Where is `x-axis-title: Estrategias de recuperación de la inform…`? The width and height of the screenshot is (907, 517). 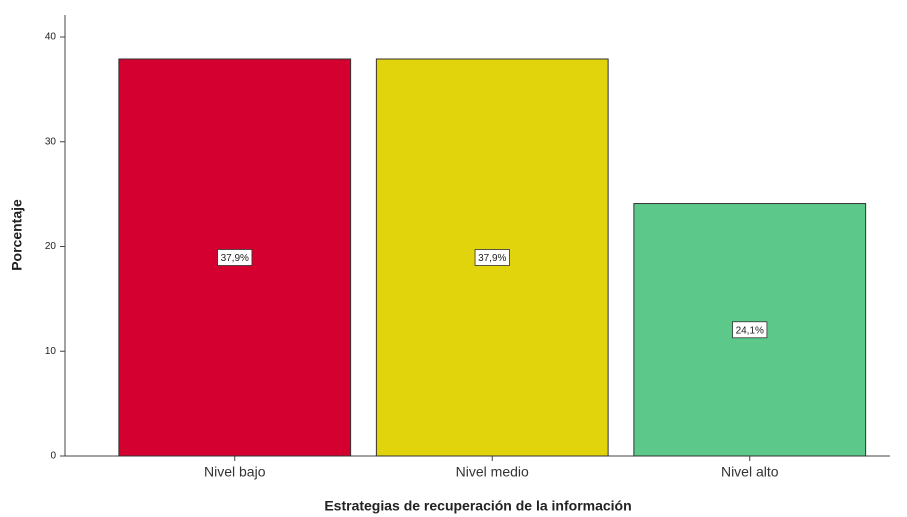 x-axis-title: Estrategias de recuperación de la inform… is located at coordinates (477, 506).